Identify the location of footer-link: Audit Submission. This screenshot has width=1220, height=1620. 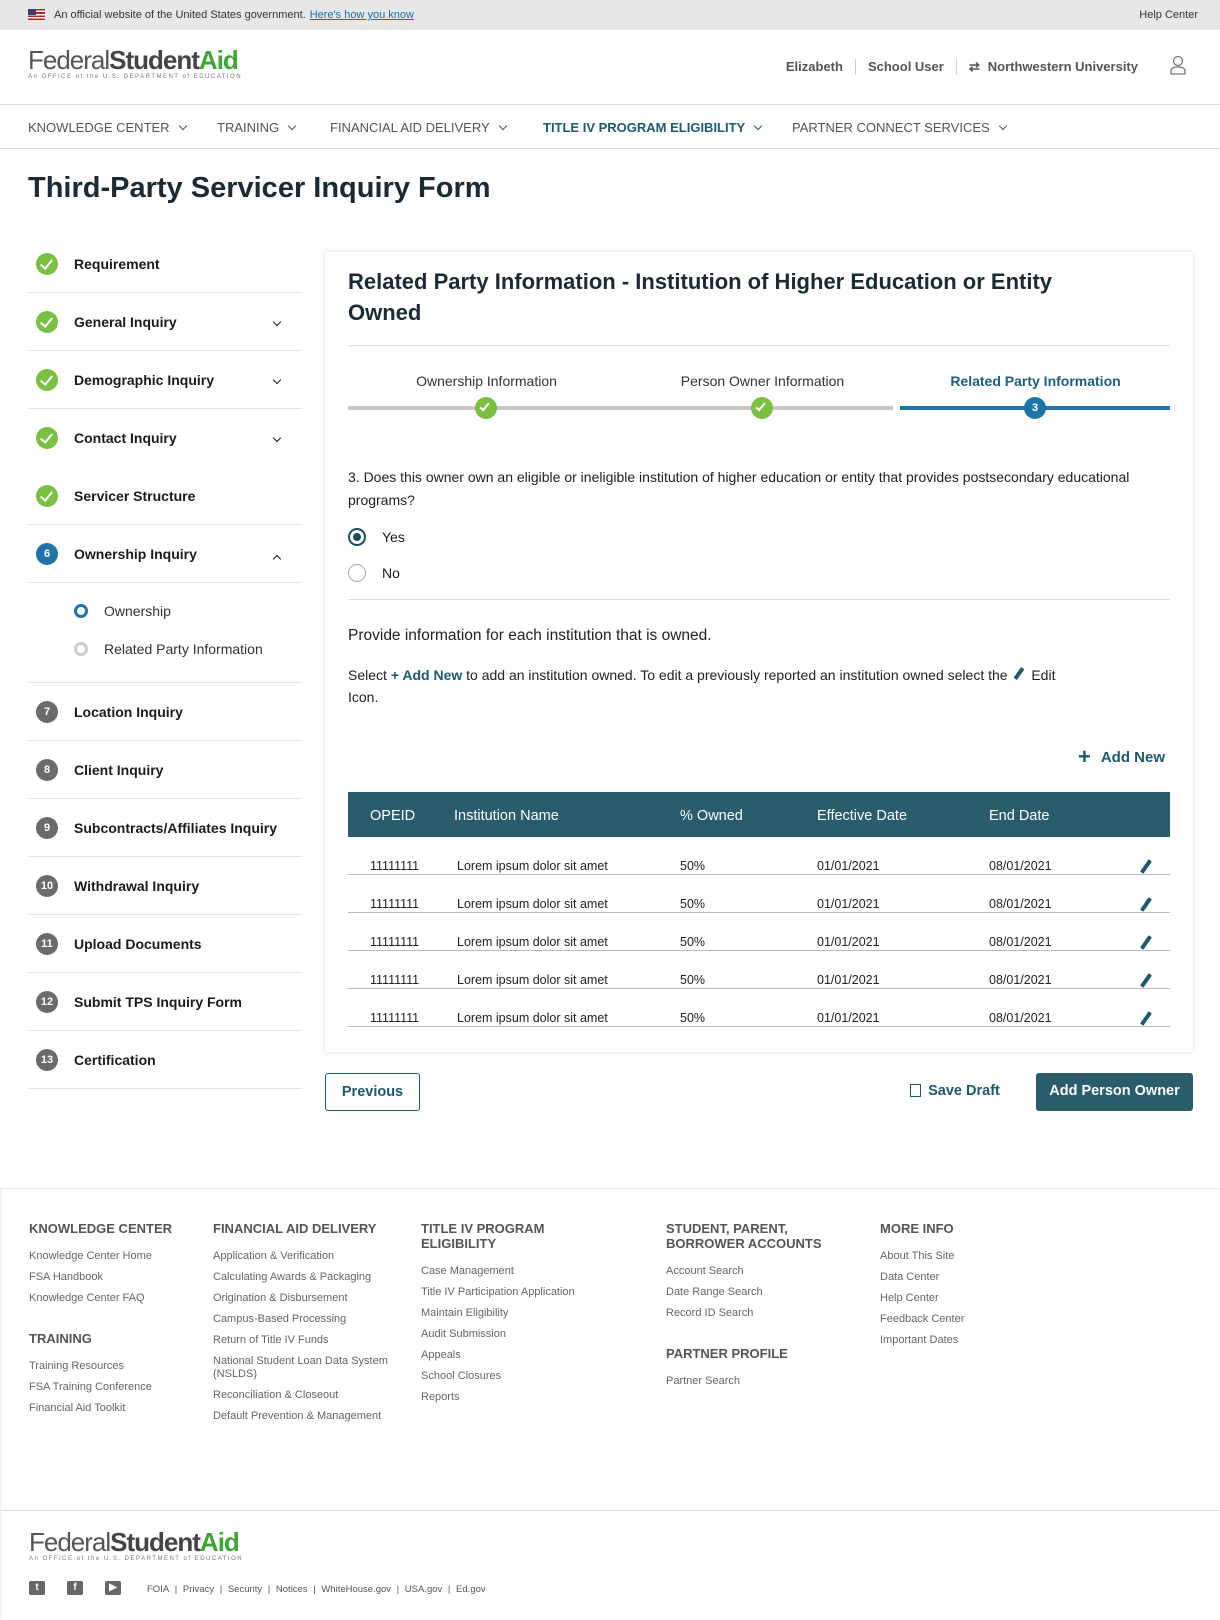
(463, 1334).